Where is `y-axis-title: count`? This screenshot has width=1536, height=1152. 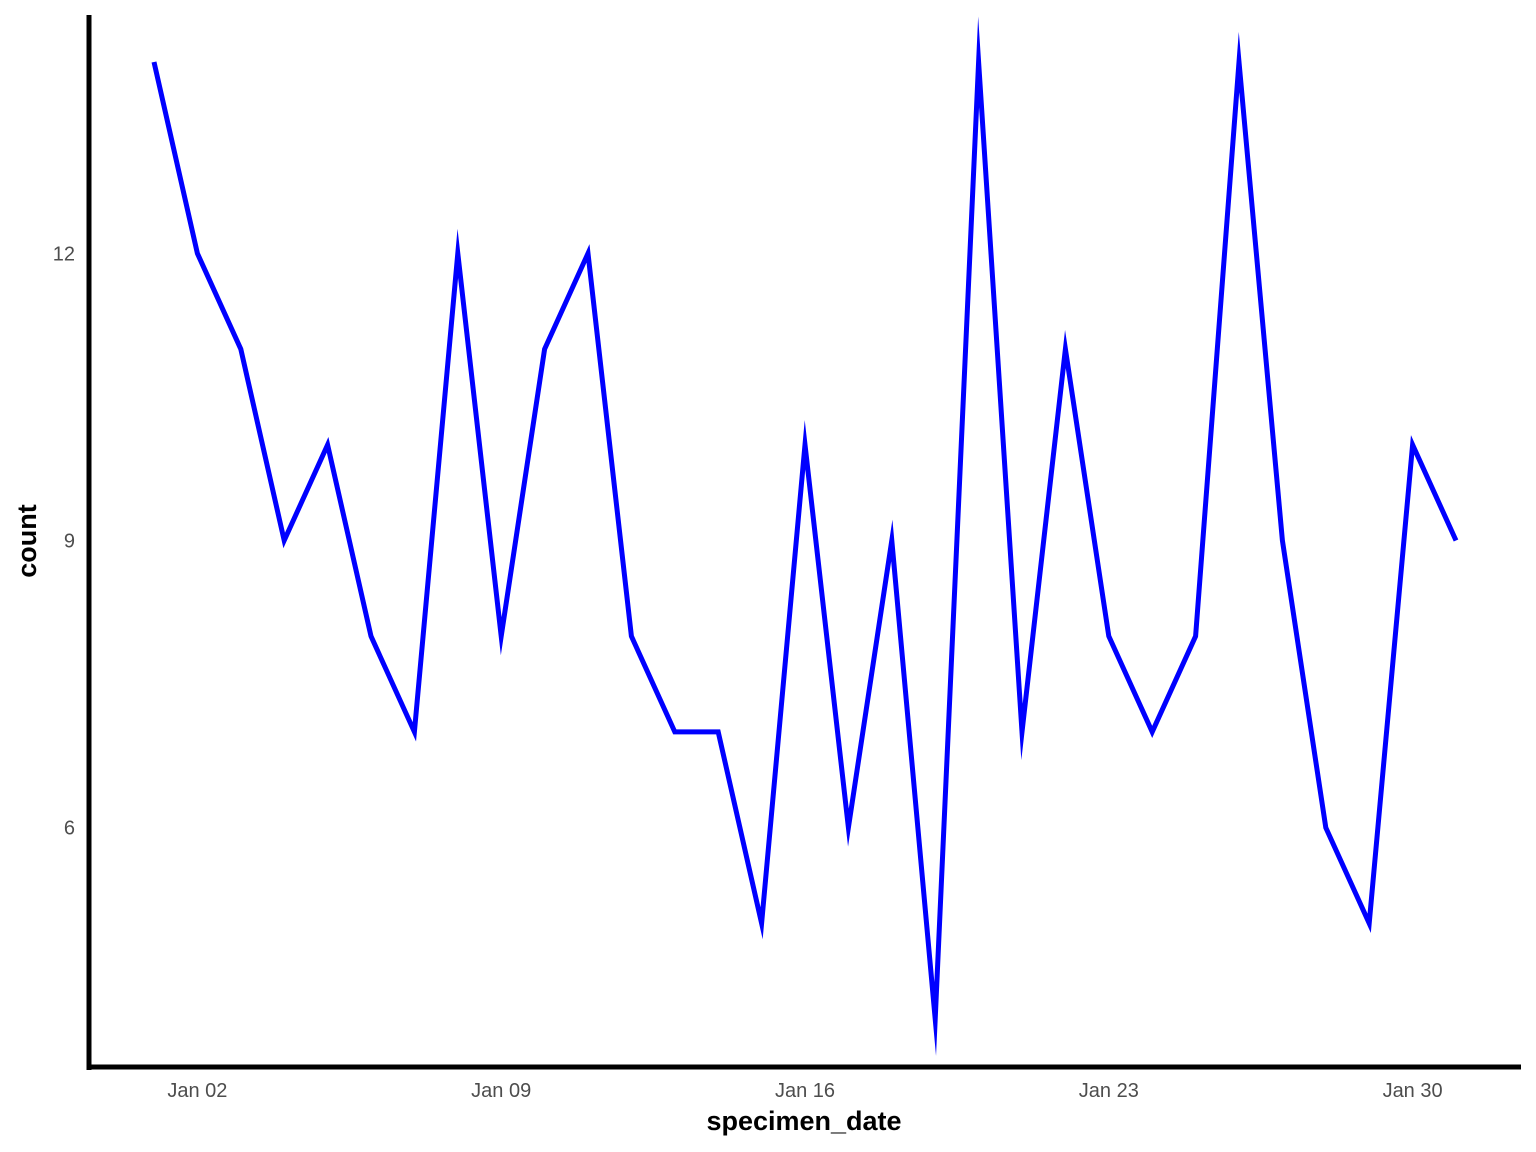
y-axis-title: count is located at coordinates (27, 541).